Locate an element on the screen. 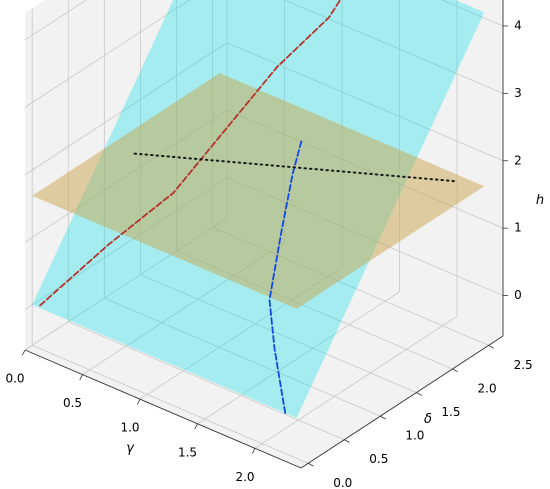  z-tick-label: 1 is located at coordinates (518, 228).